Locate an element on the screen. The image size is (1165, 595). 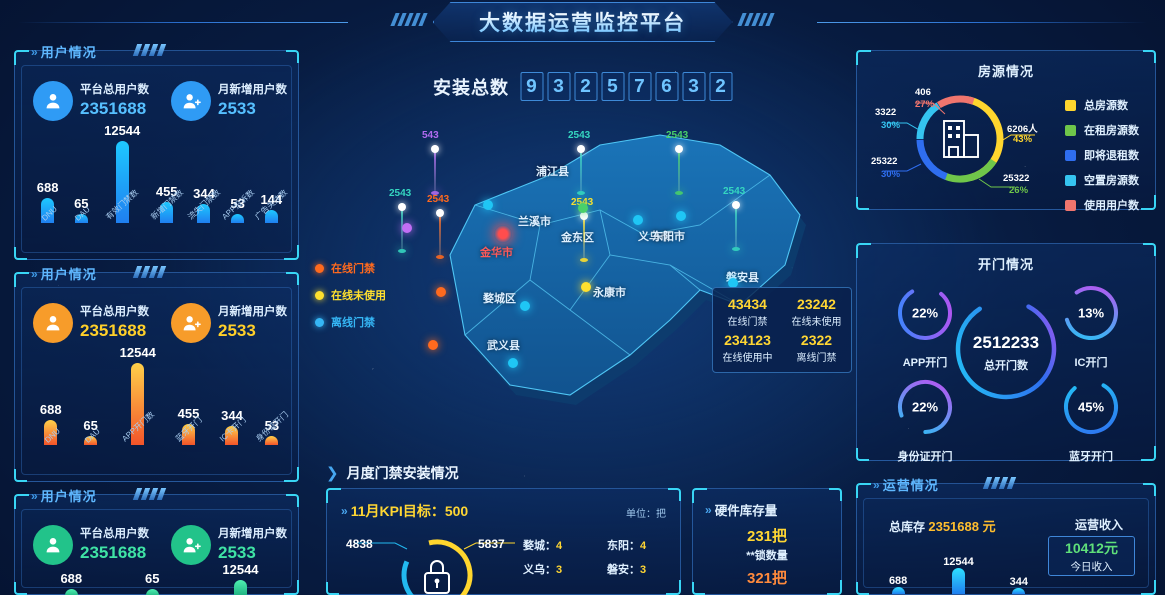
map-city-label: 婺城区 is located at coordinates (499, 299).